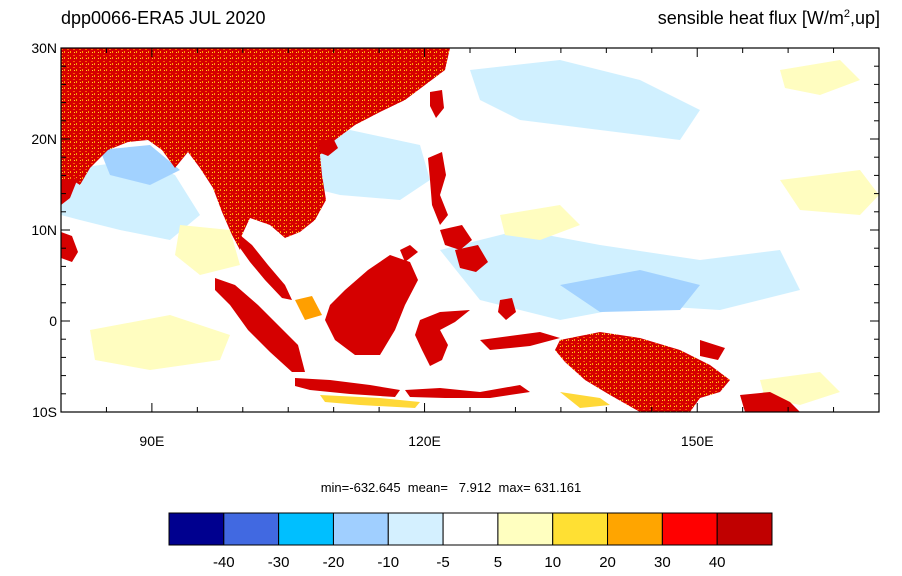 The width and height of the screenshot is (902, 576). What do you see at coordinates (163, 18) in the screenshot?
I see `plot-title-left: dpp0066-ERA5 JUL 2020` at bounding box center [163, 18].